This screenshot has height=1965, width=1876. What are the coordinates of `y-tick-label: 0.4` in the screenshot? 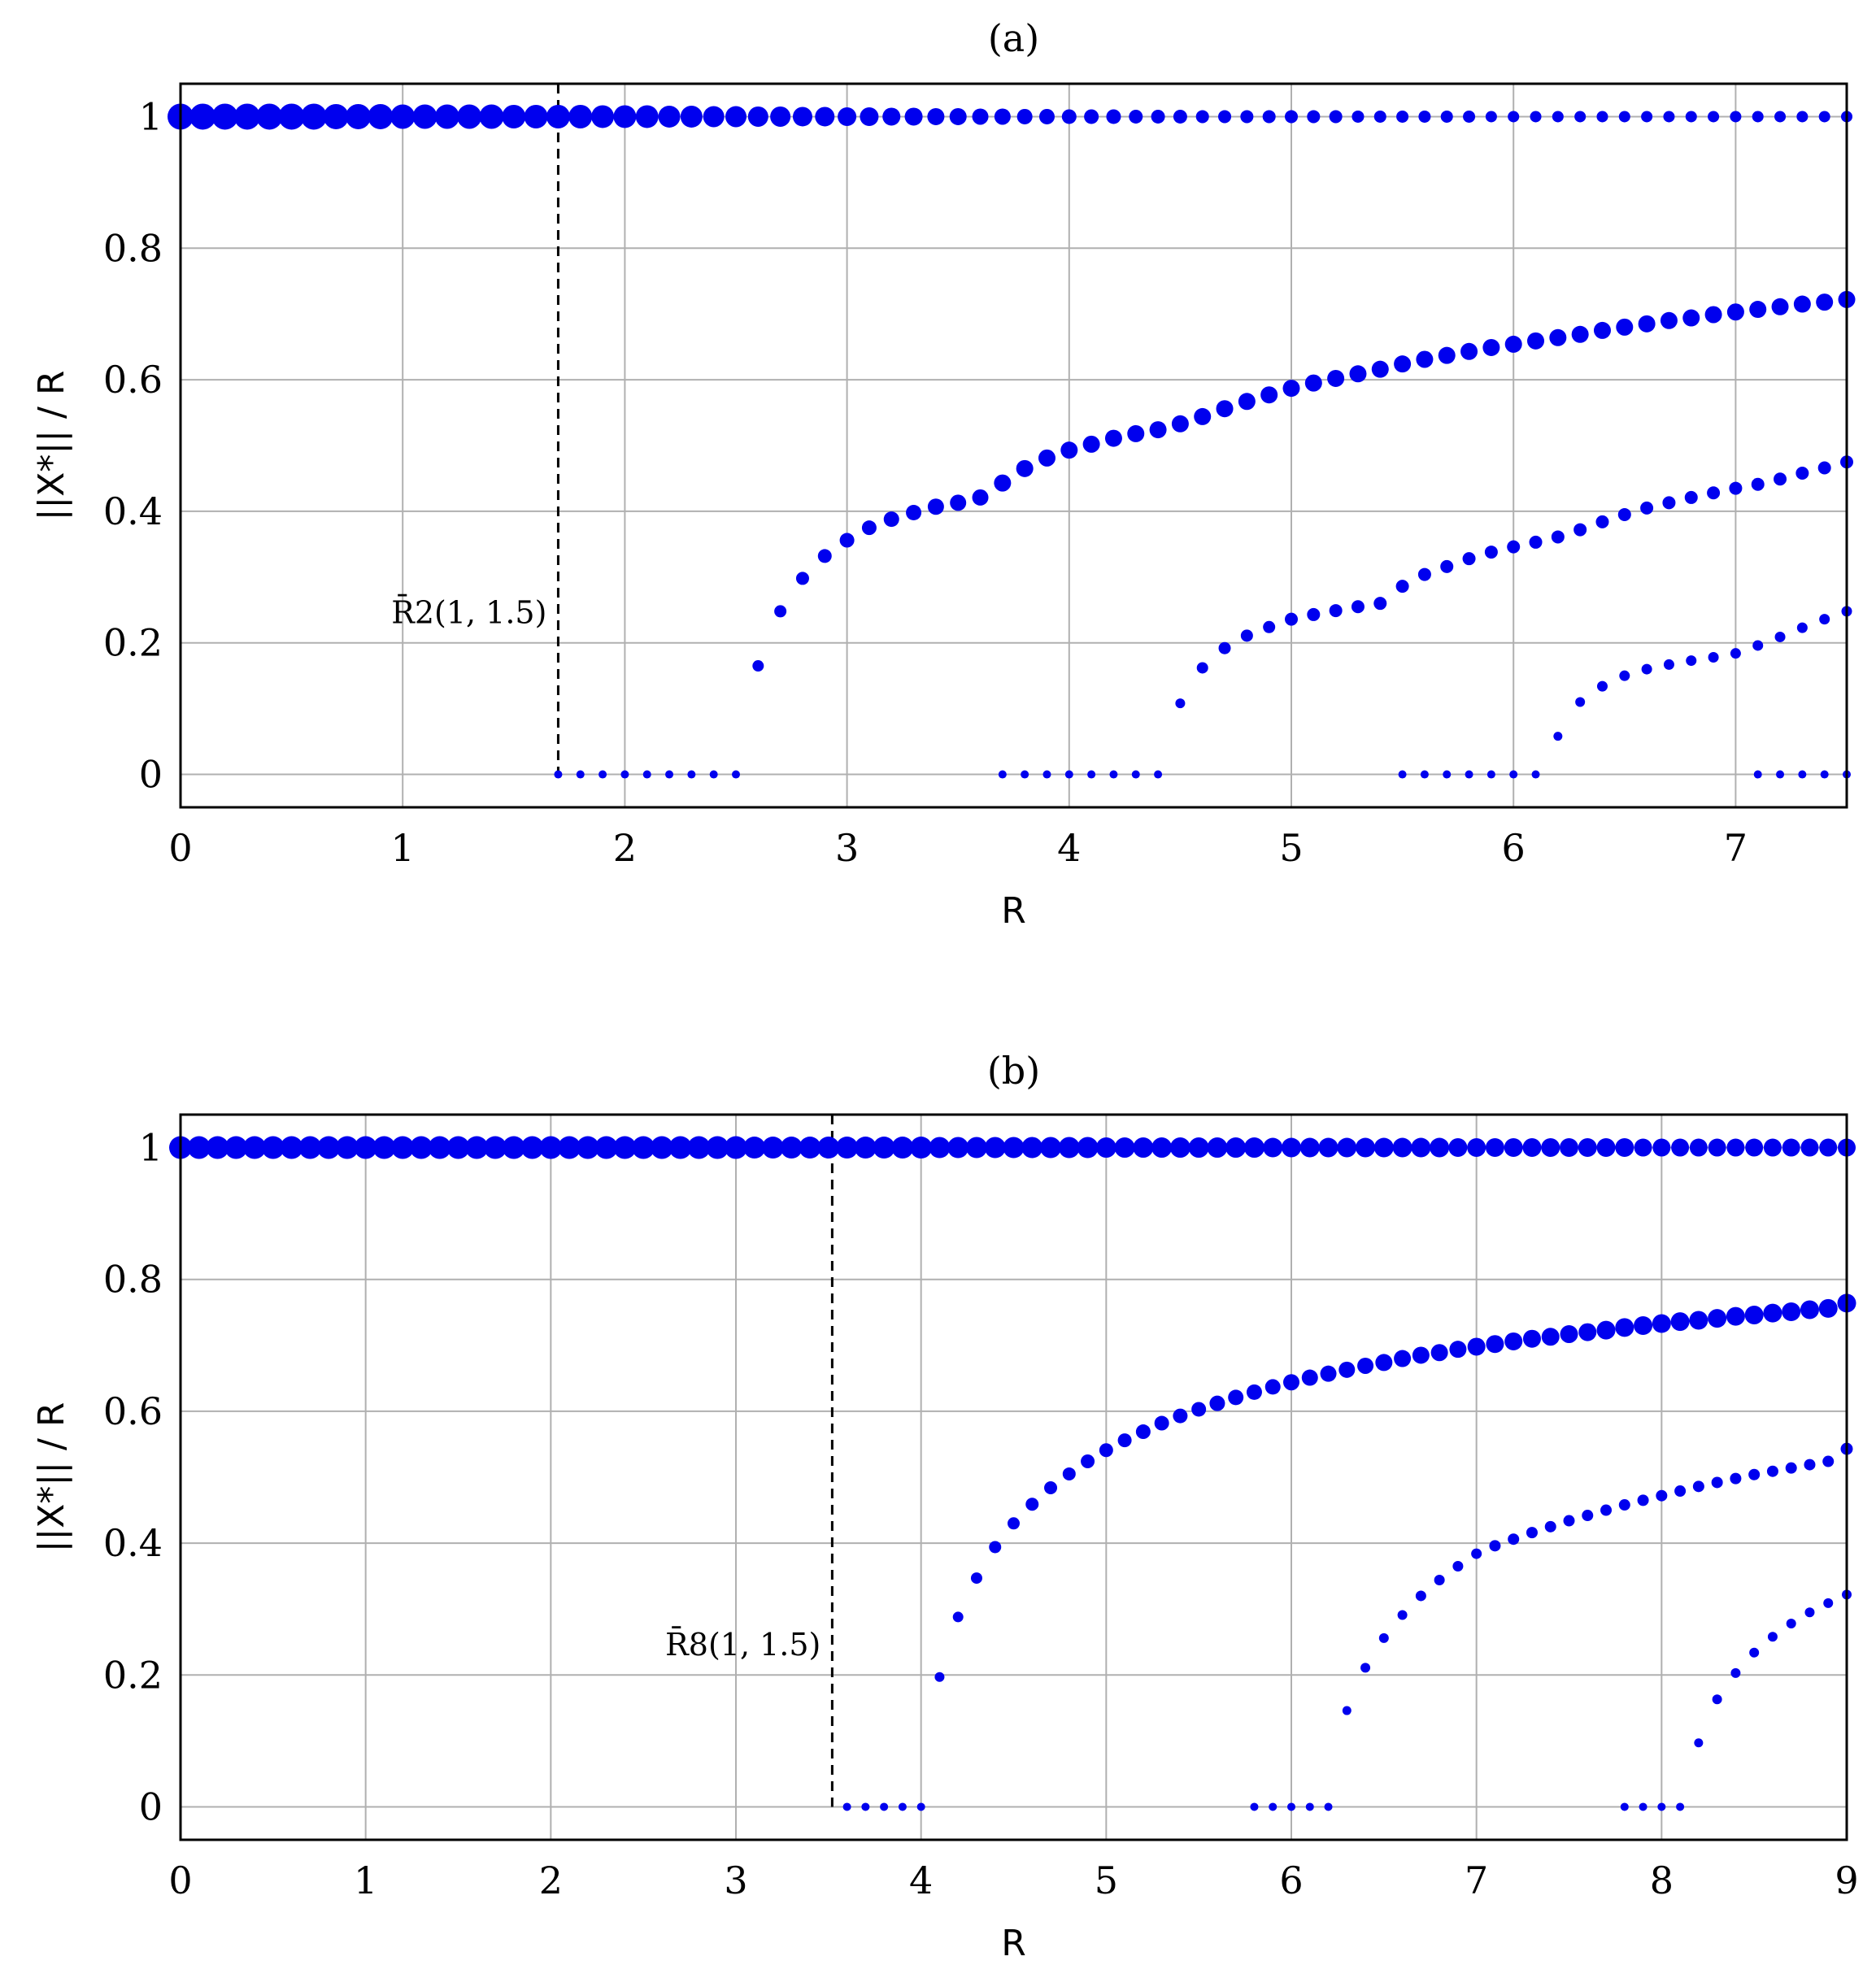 It's located at (133, 511).